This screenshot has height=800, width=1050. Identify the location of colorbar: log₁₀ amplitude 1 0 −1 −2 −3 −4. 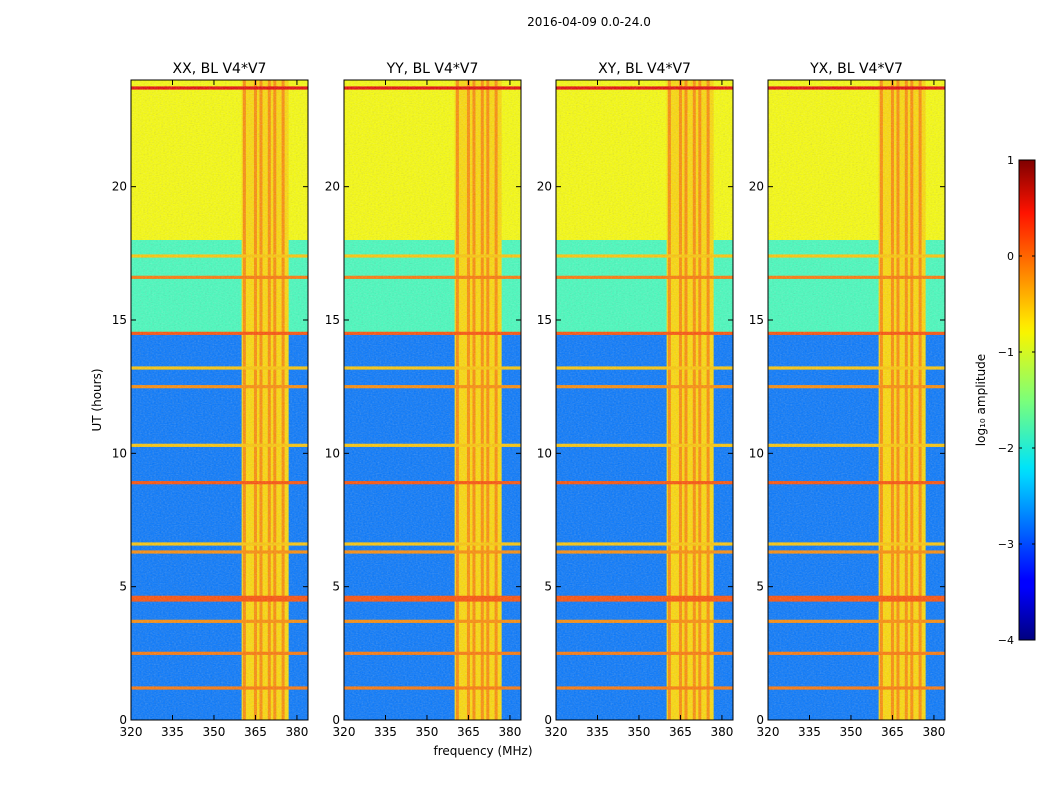
(1005, 400).